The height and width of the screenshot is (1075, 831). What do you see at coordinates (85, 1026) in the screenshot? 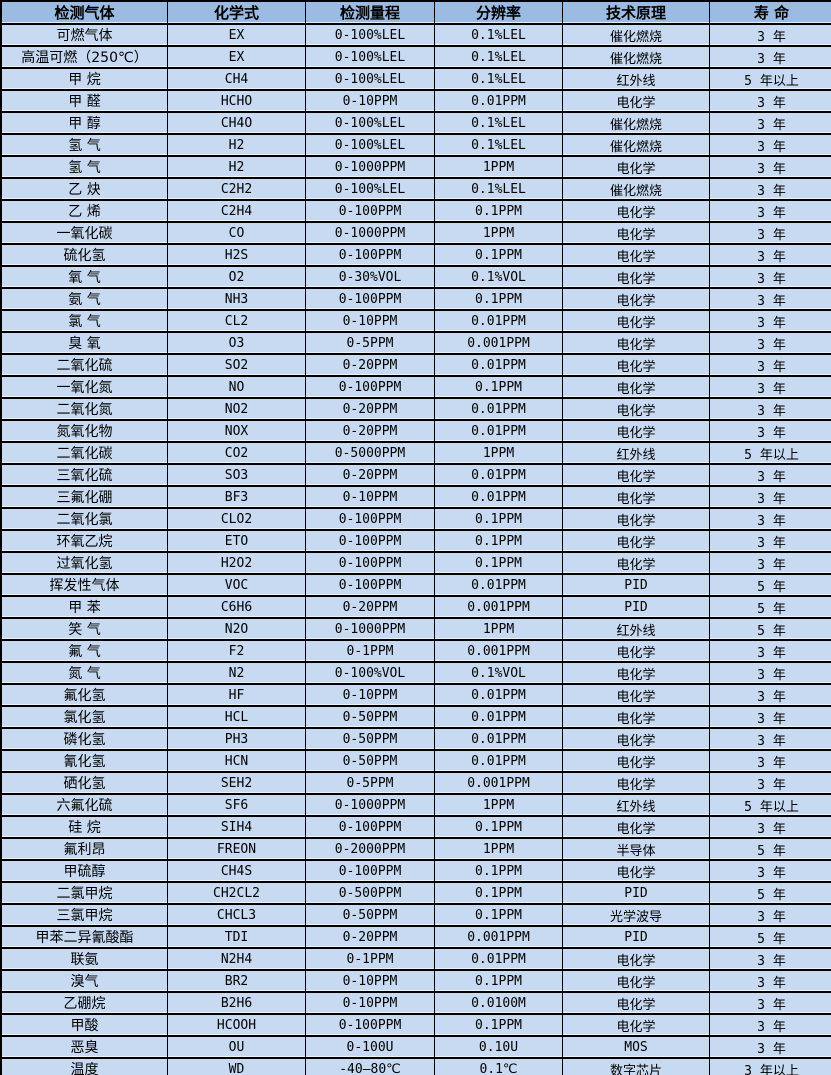
I see `table-cell: 甲酸` at bounding box center [85, 1026].